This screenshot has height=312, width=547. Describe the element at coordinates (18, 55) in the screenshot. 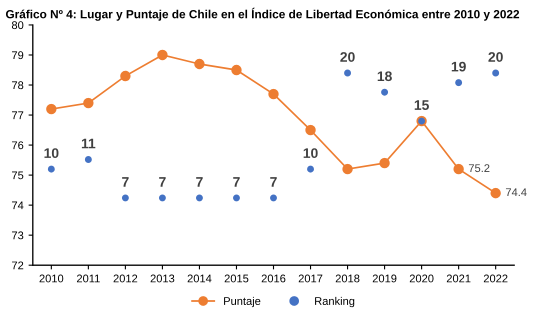

I see `y-tick-label: 79` at that location.